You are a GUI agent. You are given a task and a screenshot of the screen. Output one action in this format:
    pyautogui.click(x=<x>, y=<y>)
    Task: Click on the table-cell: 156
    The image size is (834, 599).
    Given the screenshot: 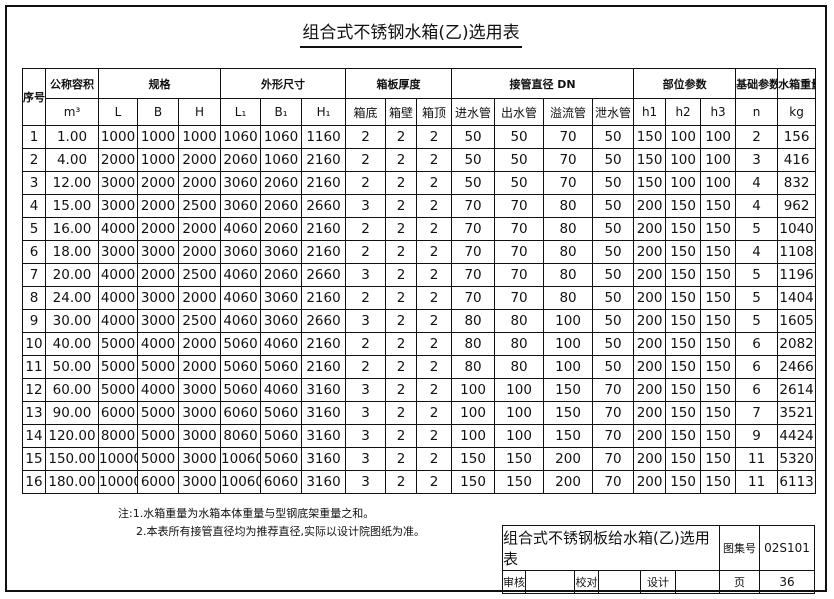 What is the action you would take?
    pyautogui.click(x=797, y=137)
    